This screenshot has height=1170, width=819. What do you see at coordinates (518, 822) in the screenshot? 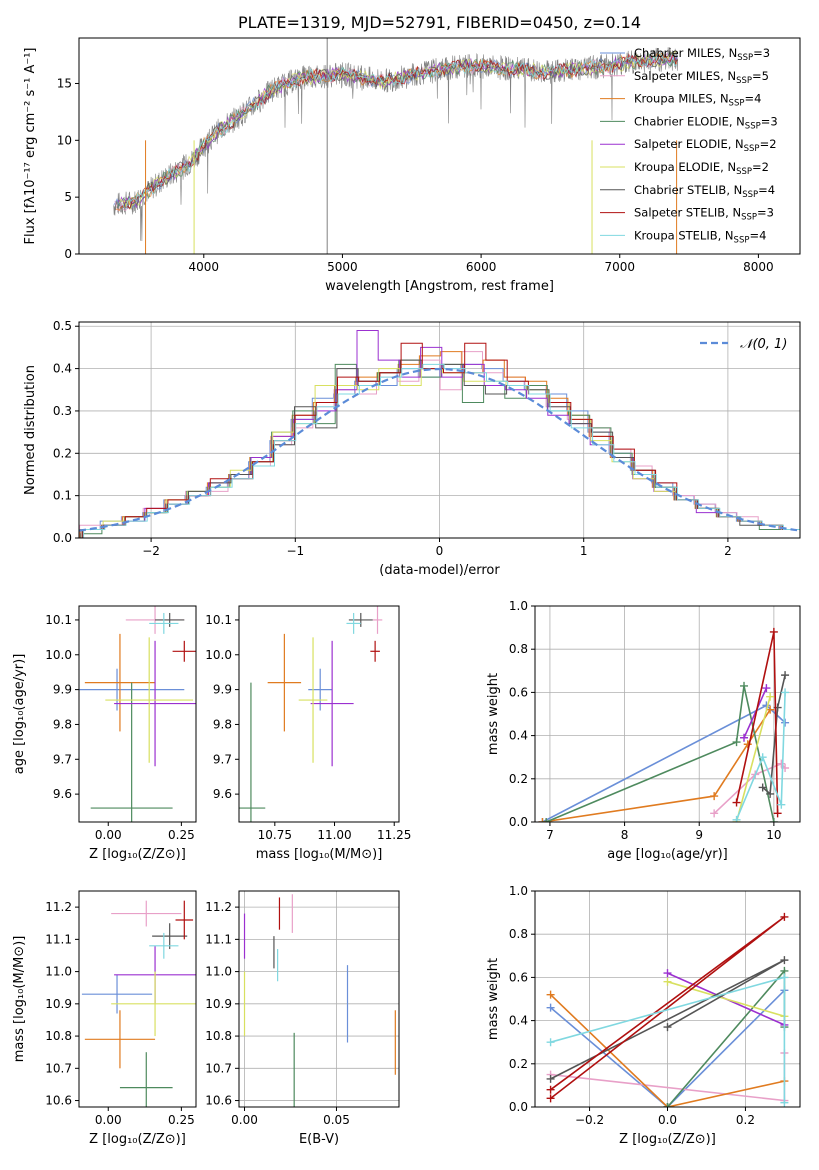
I see `y-tick-label: 0.0` at bounding box center [518, 822].